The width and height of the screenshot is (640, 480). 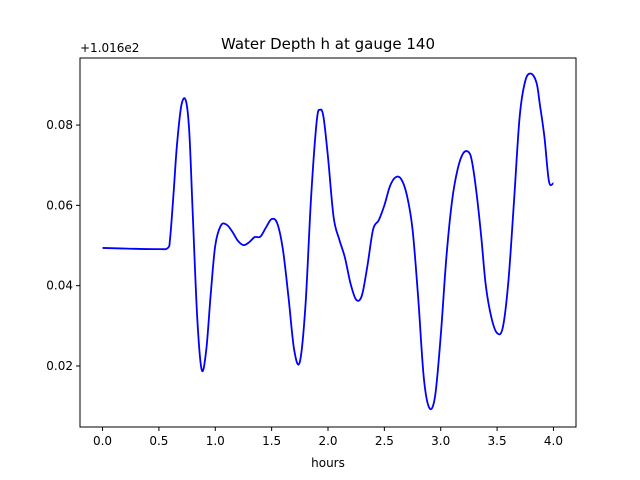 What do you see at coordinates (59, 125) in the screenshot?
I see `y-tick-label: 0.08` at bounding box center [59, 125].